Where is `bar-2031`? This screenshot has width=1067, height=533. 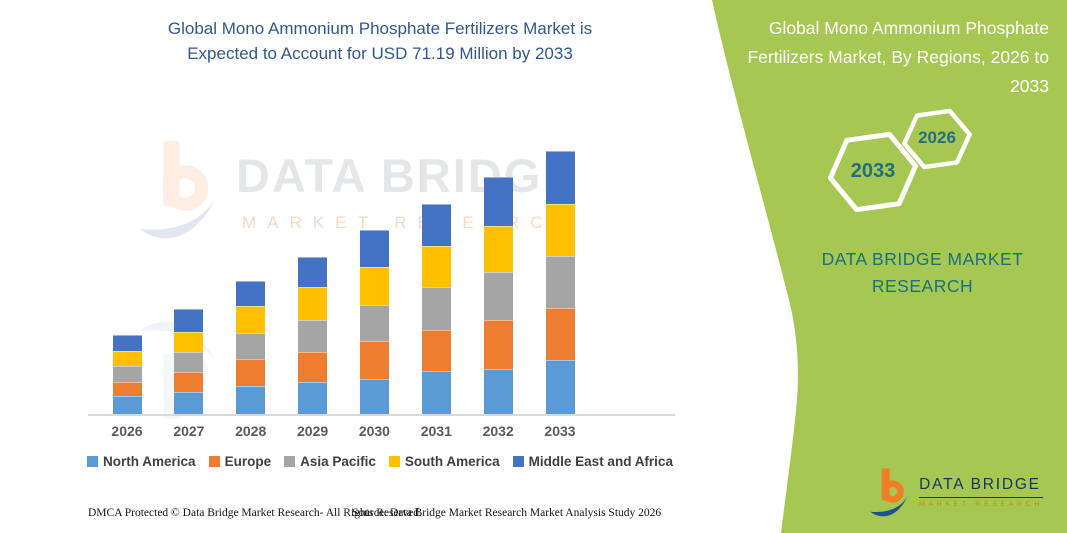 bar-2031 is located at coordinates (436, 309).